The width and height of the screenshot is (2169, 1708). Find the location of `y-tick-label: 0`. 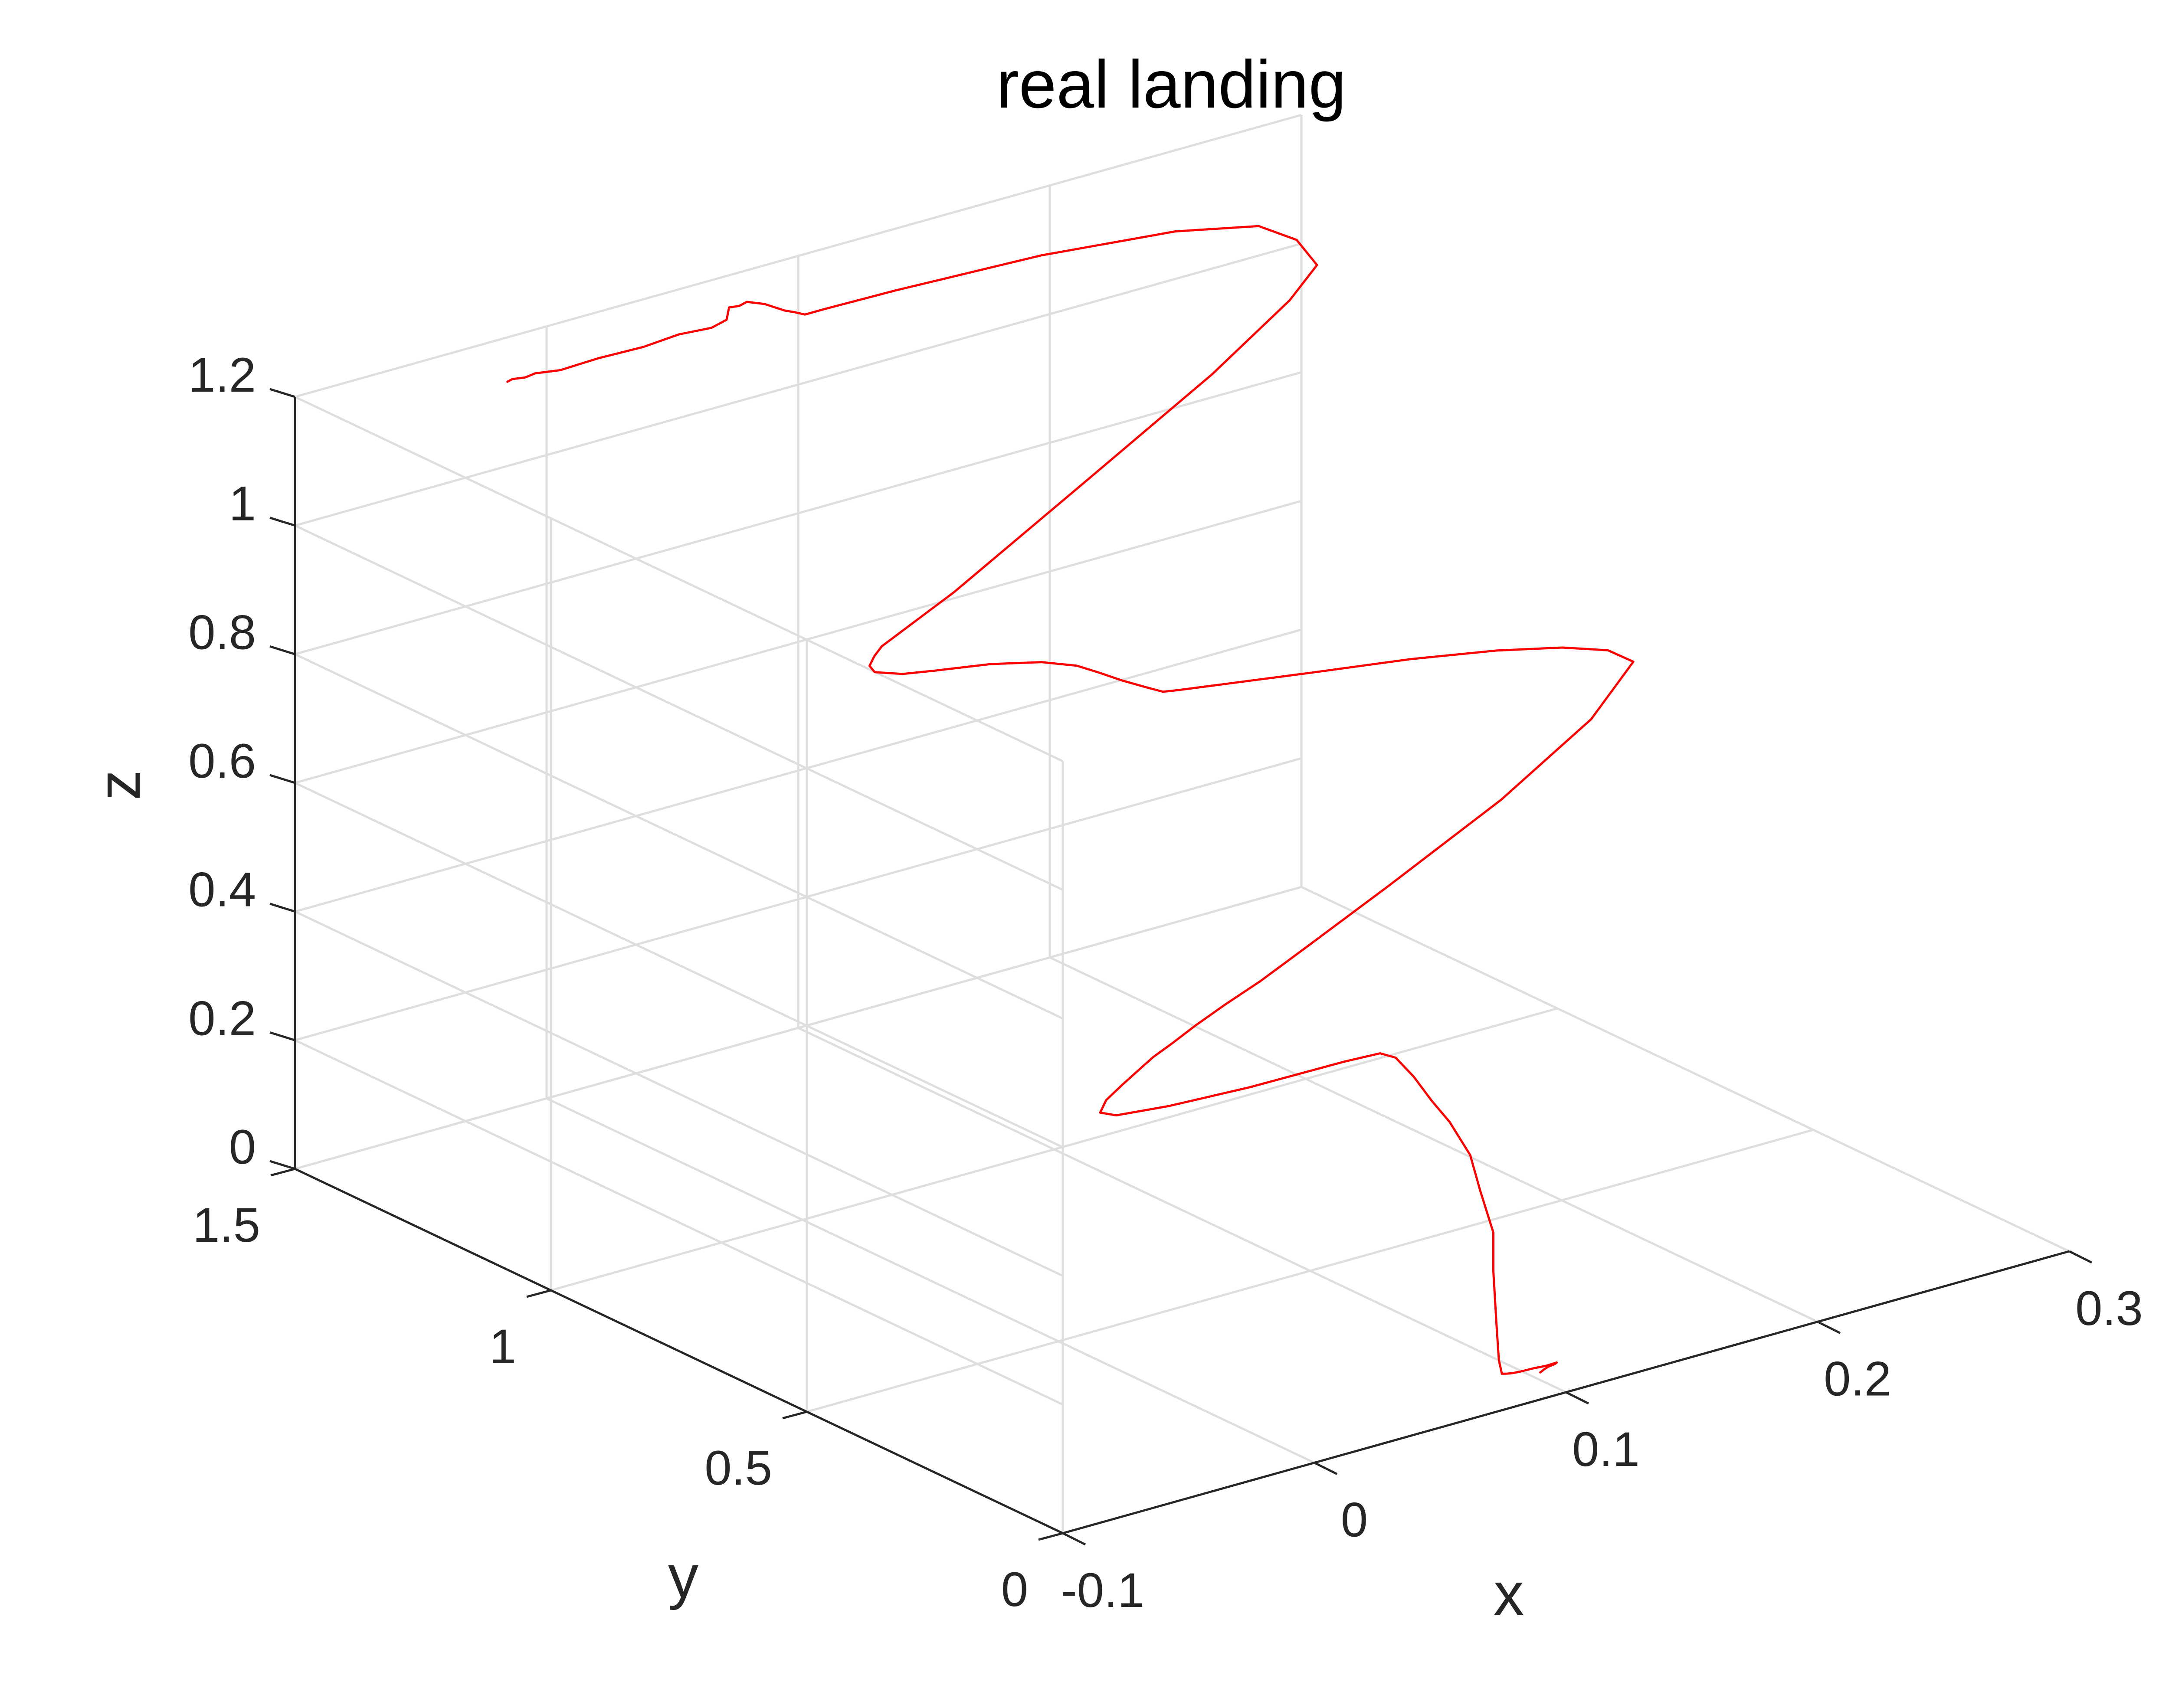

y-tick-label: 0 is located at coordinates (1014, 1589).